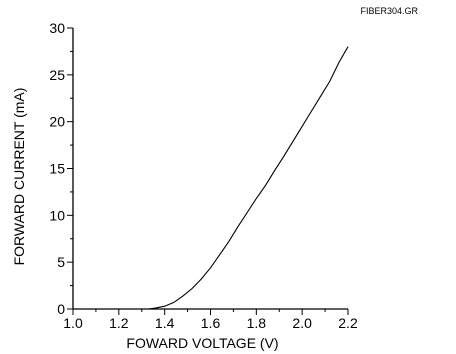  What do you see at coordinates (61, 309) in the screenshot?
I see `y-tick-label: 0` at bounding box center [61, 309].